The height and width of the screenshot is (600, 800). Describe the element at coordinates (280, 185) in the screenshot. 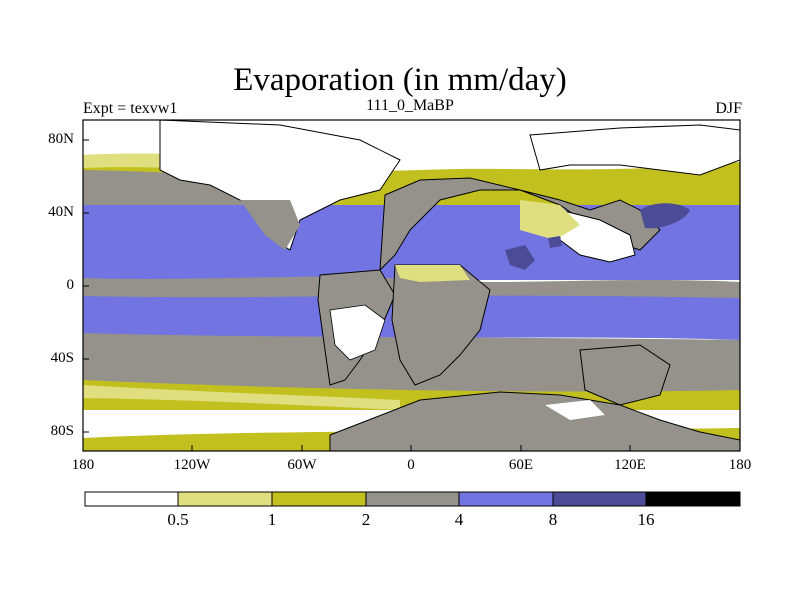

I see `landmass-north-america` at that location.